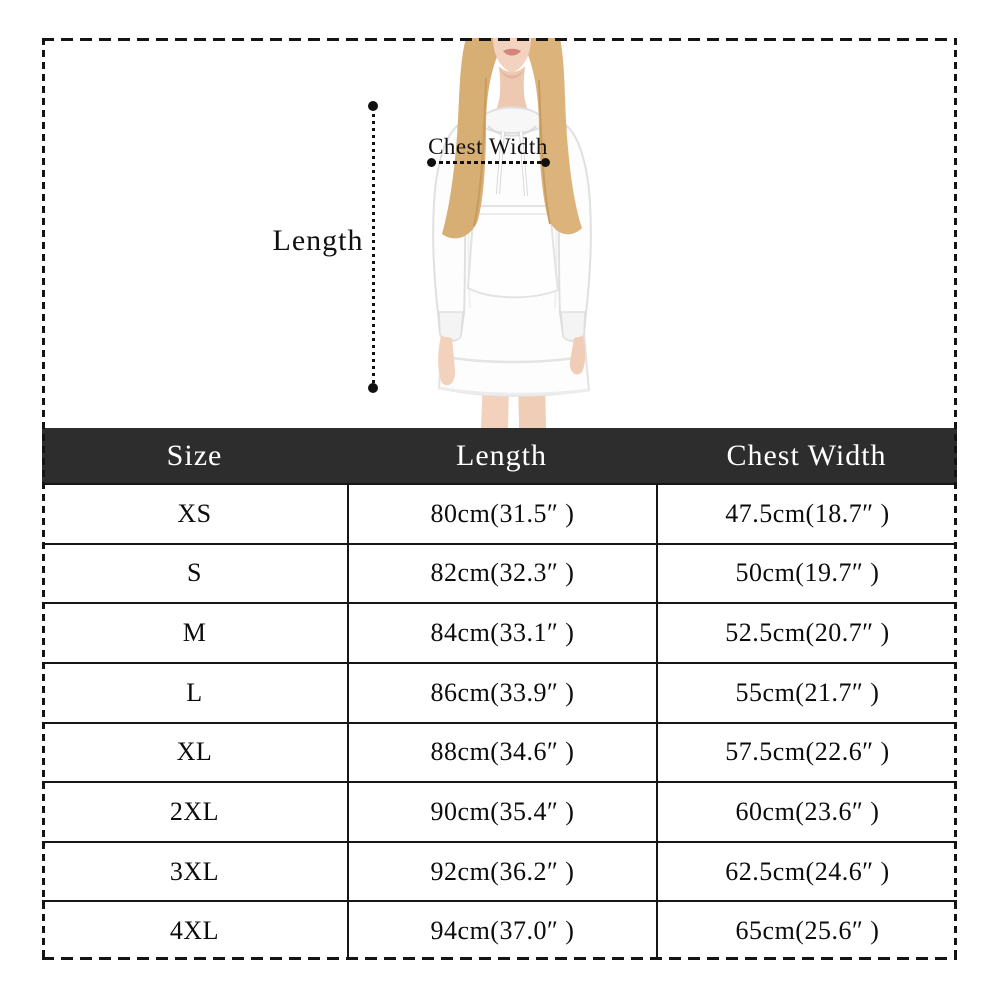 The height and width of the screenshot is (1000, 1000). What do you see at coordinates (43, 499) in the screenshot?
I see `dashed-border-left` at bounding box center [43, 499].